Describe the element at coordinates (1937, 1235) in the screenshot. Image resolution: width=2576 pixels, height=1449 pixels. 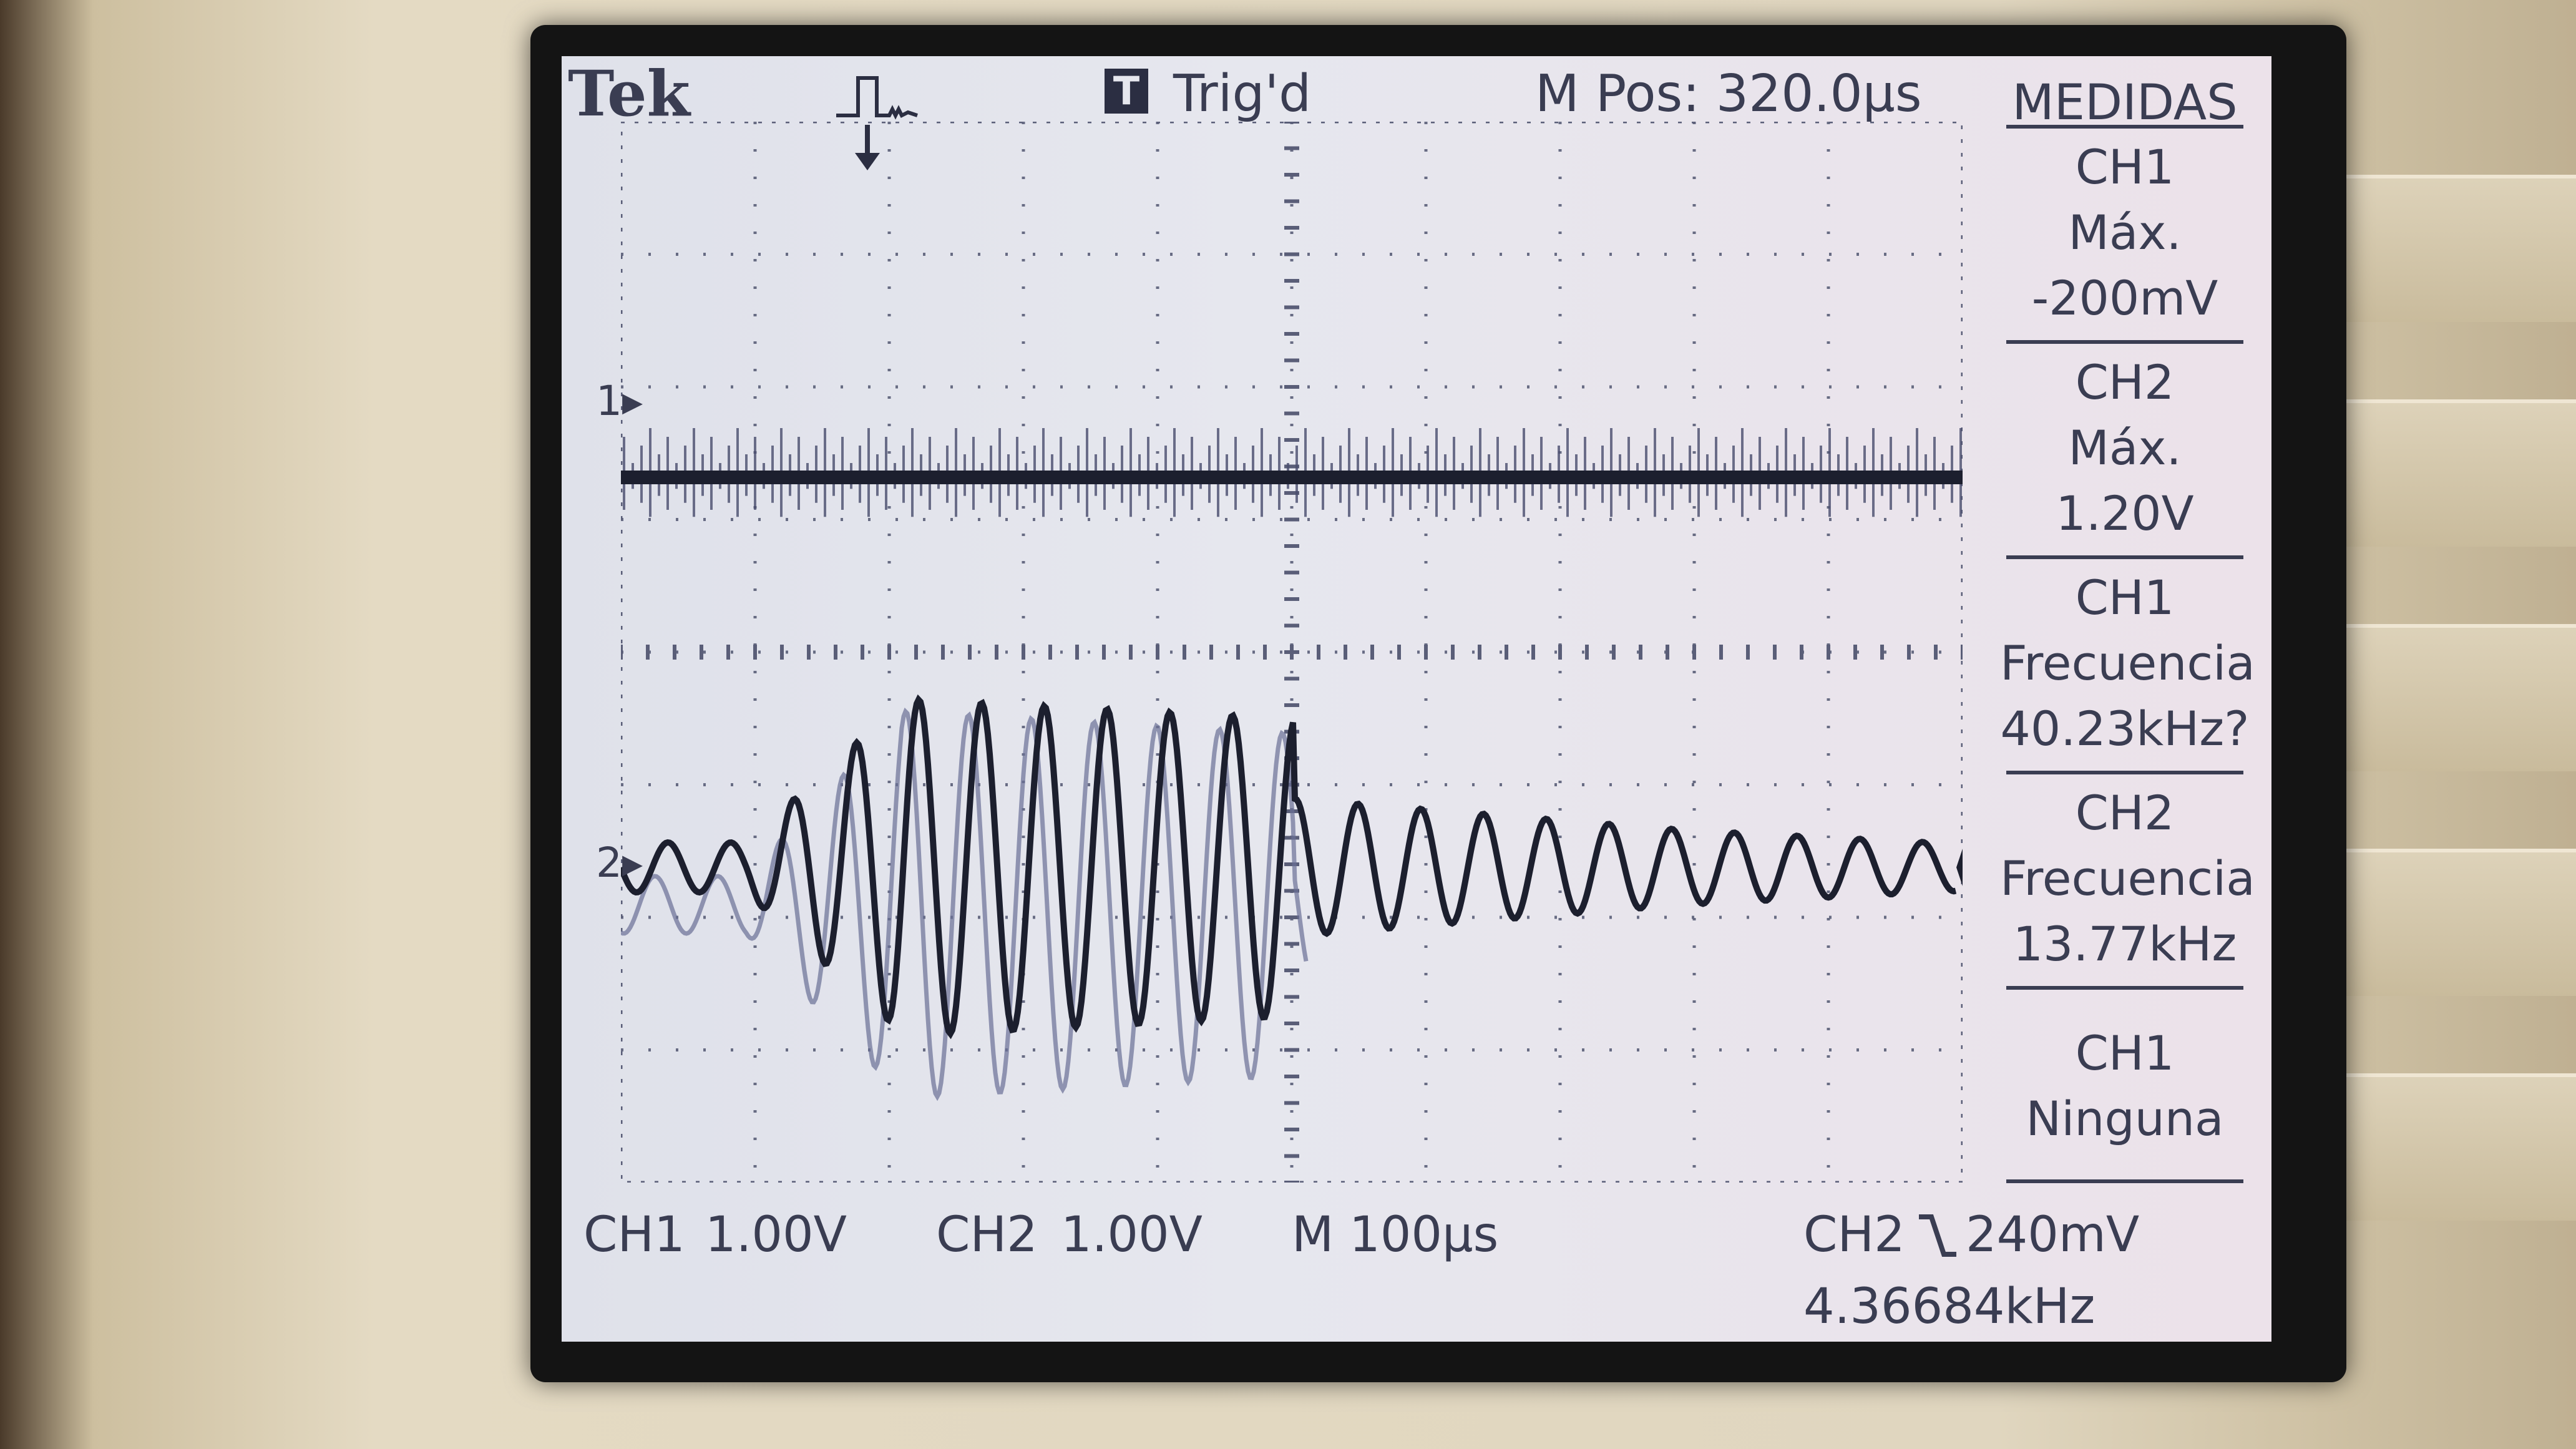
I see `falling-edge-icon` at that location.